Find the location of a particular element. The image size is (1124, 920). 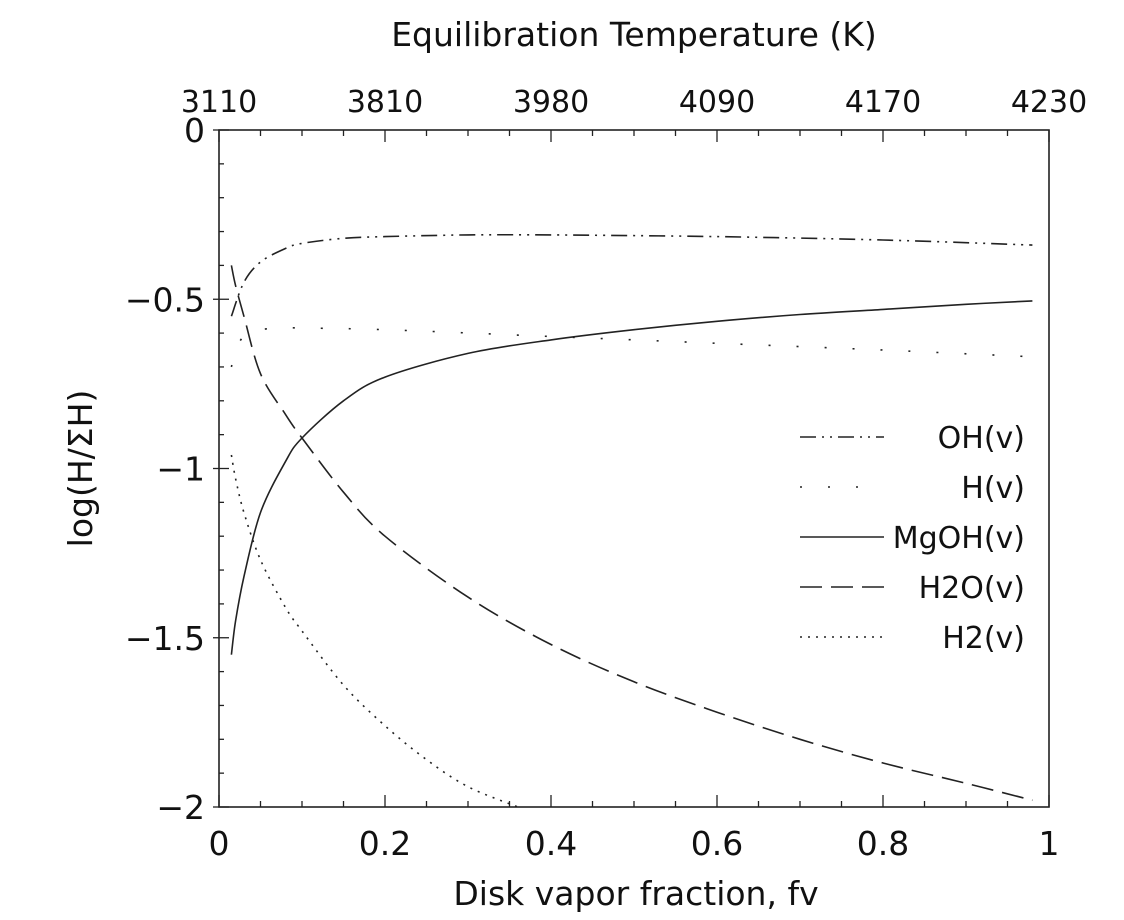

x-tick-label: 0.6 is located at coordinates (717, 843).